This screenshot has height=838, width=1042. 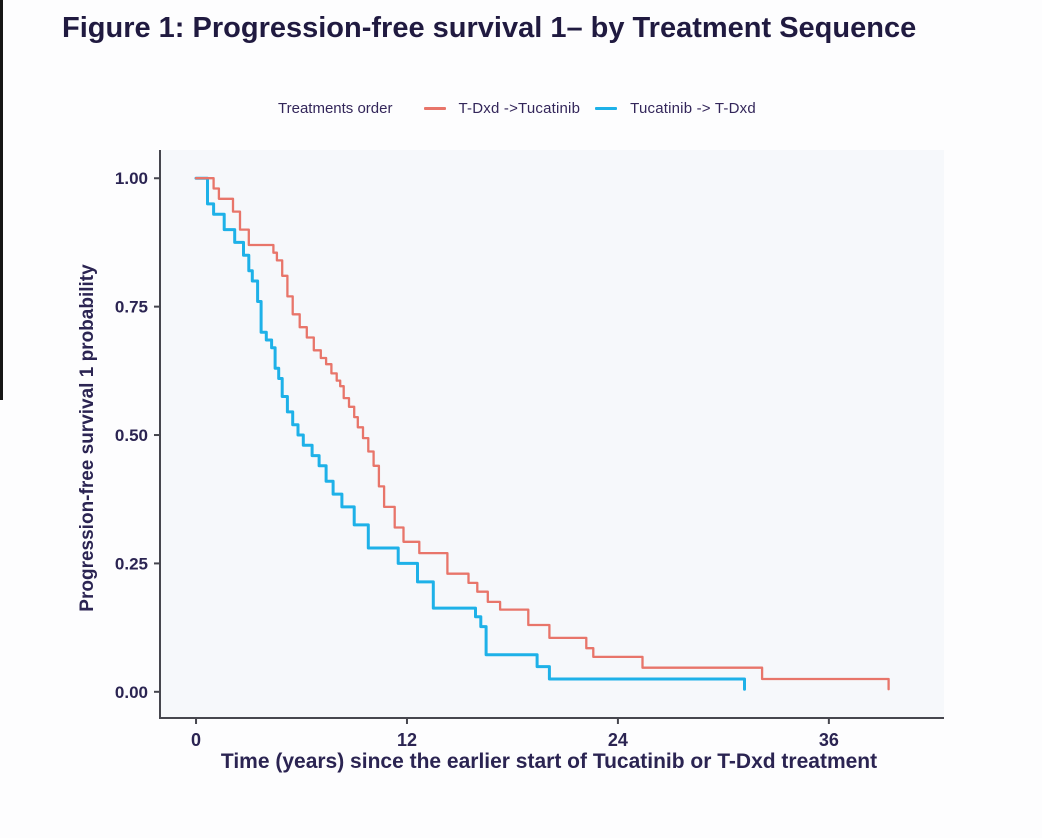 What do you see at coordinates (1, 200) in the screenshot?
I see `left-edge-artifact` at bounding box center [1, 200].